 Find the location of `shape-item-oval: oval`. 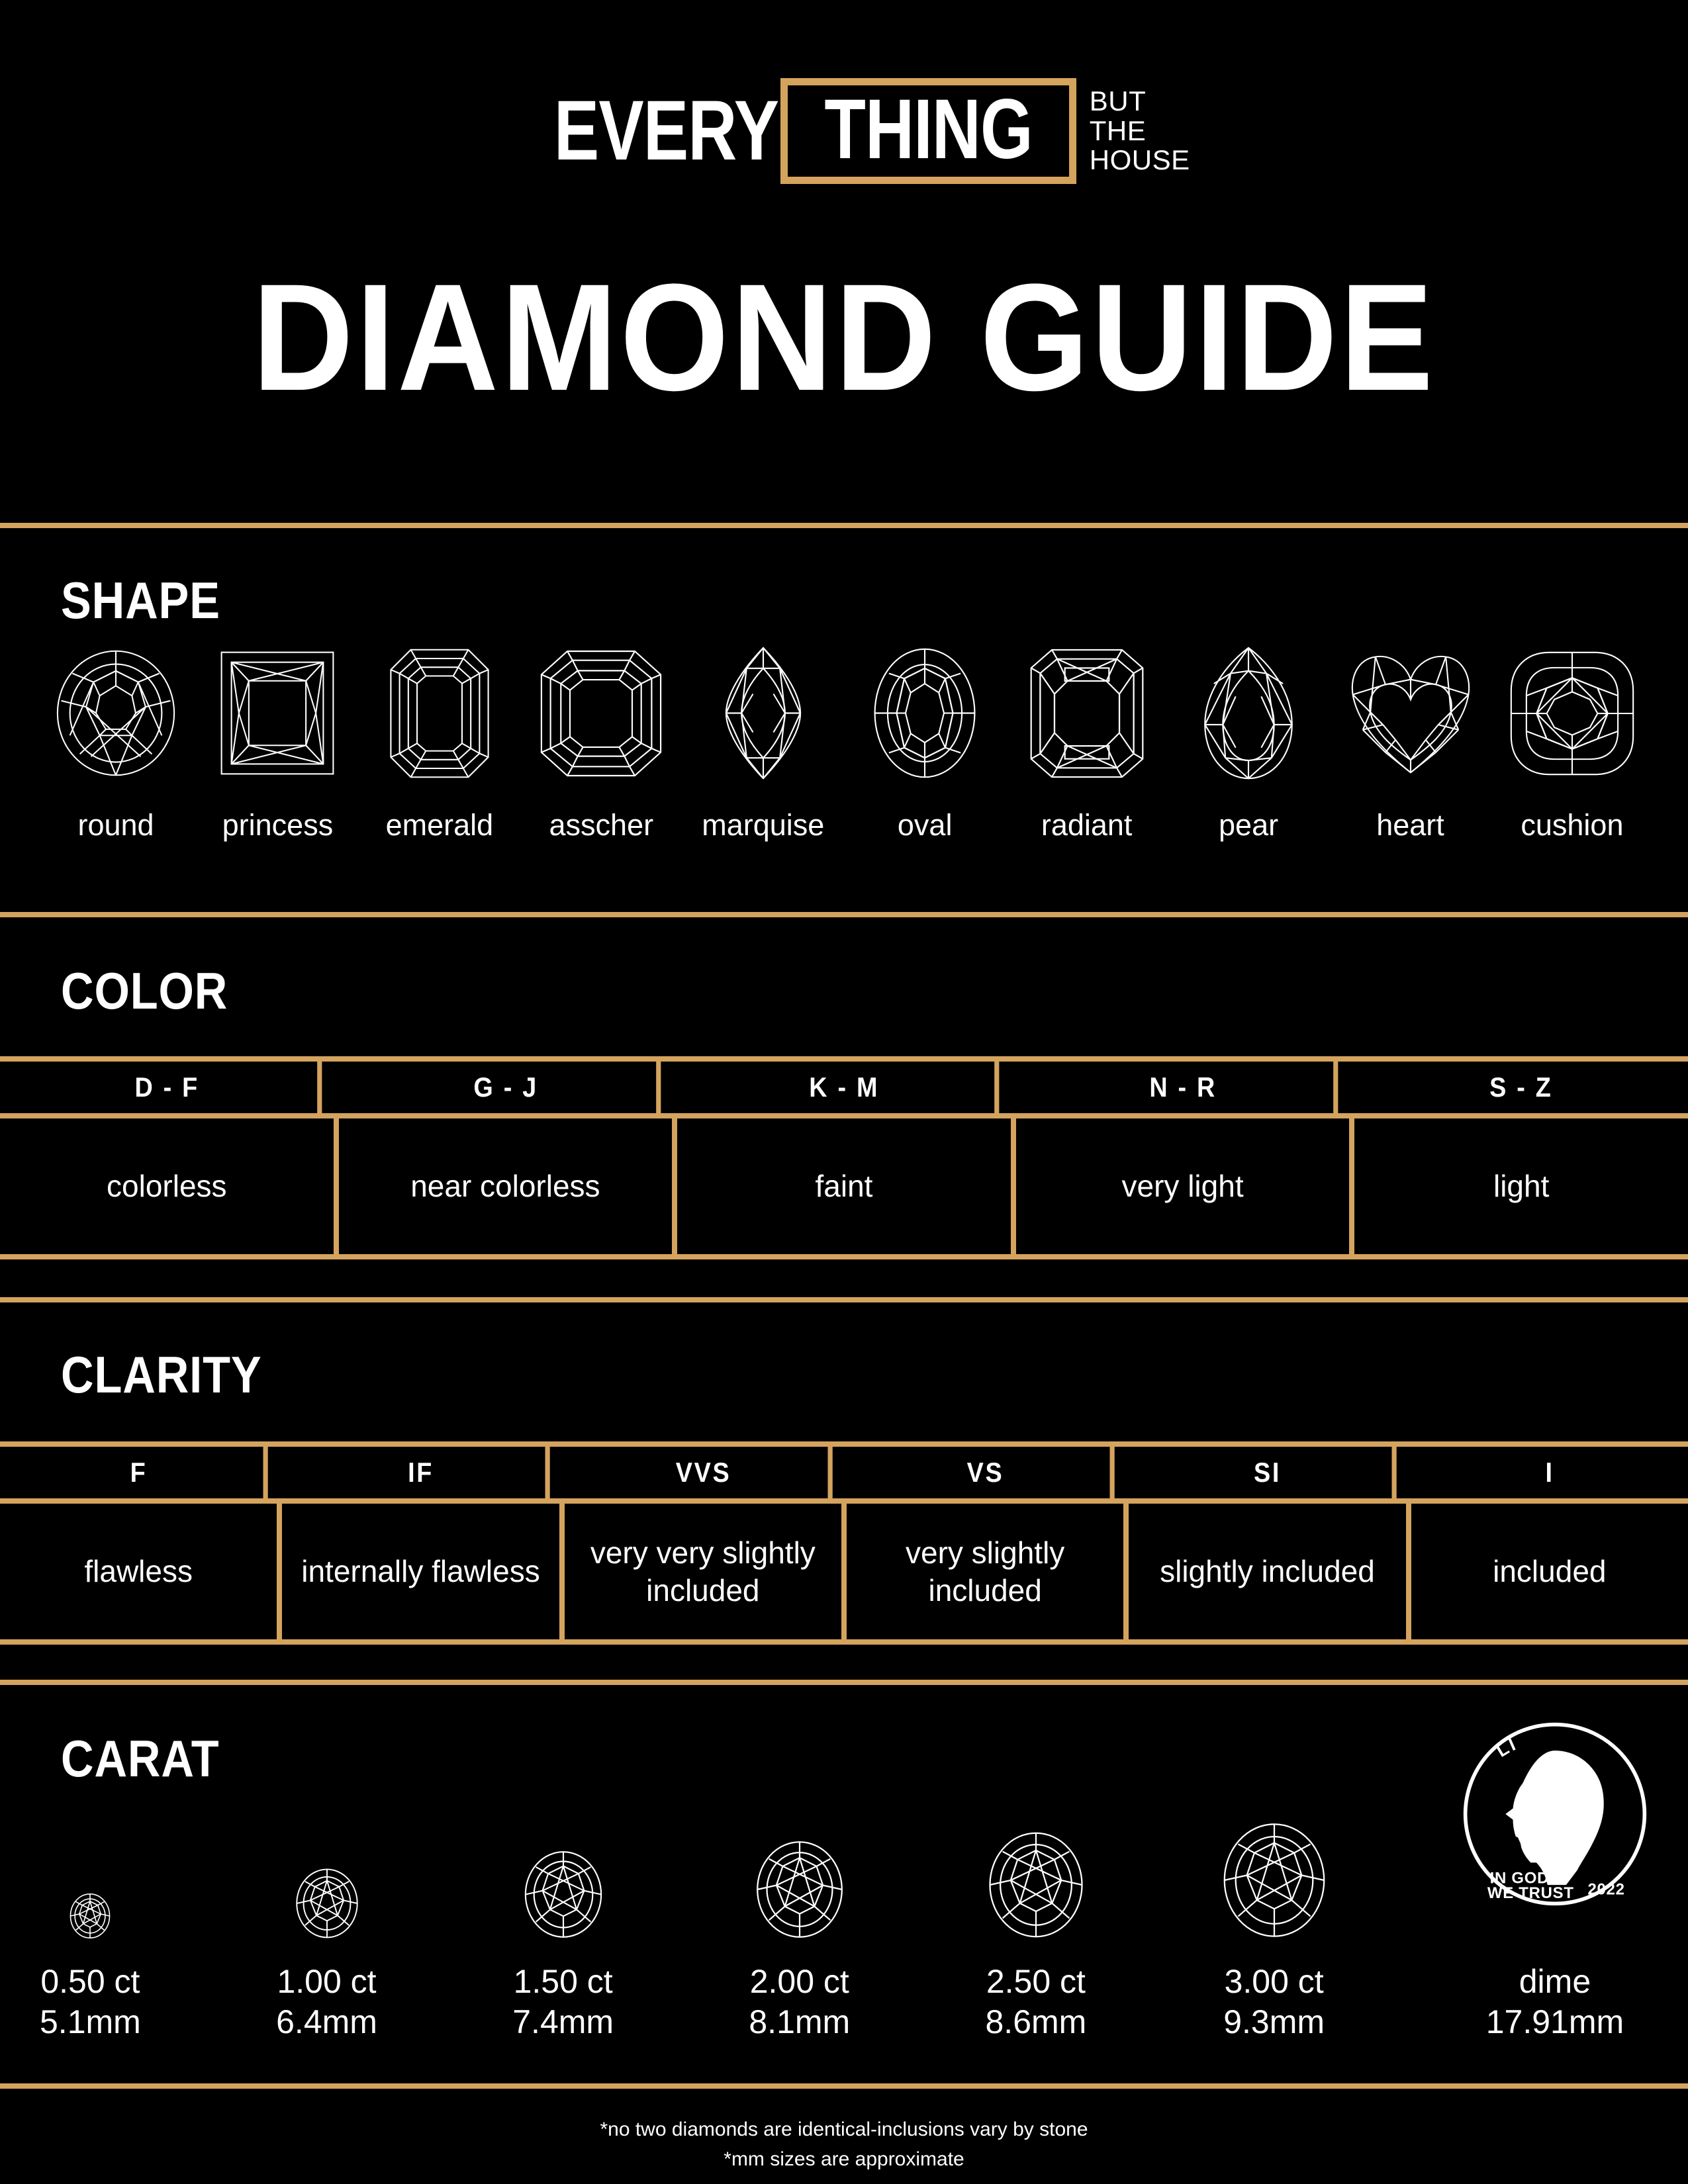

shape-item-oval: oval is located at coordinates (925, 742).